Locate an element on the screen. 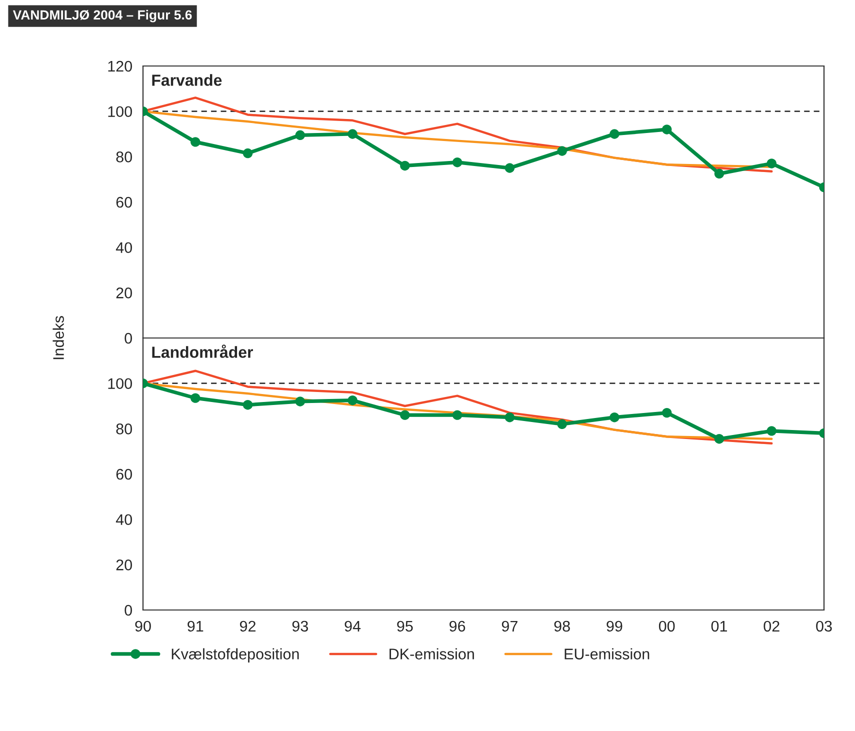 The width and height of the screenshot is (855, 731). x-tick-label: 99 is located at coordinates (614, 626).